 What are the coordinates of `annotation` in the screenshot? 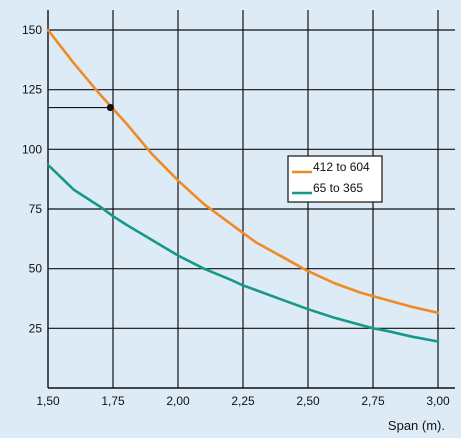 It's located at (81, 107).